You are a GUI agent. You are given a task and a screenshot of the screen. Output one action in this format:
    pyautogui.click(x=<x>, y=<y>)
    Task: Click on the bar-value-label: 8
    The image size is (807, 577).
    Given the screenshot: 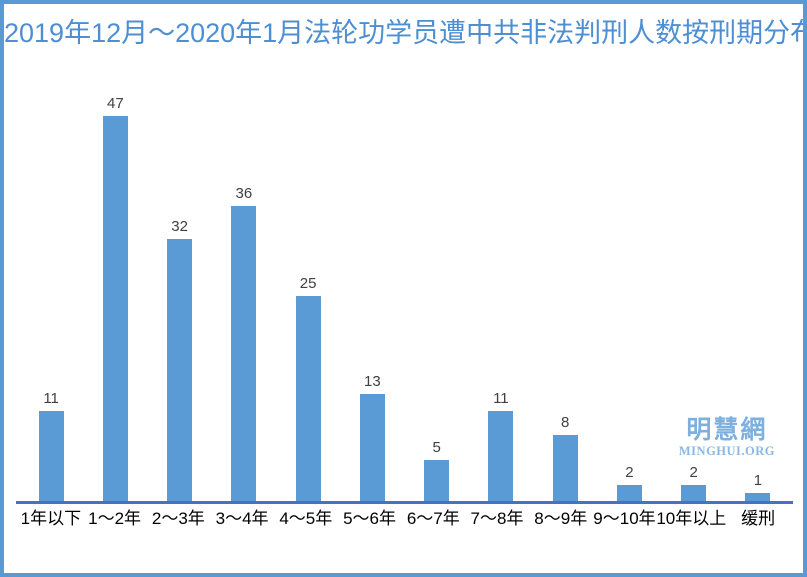 What is the action you would take?
    pyautogui.click(x=565, y=422)
    